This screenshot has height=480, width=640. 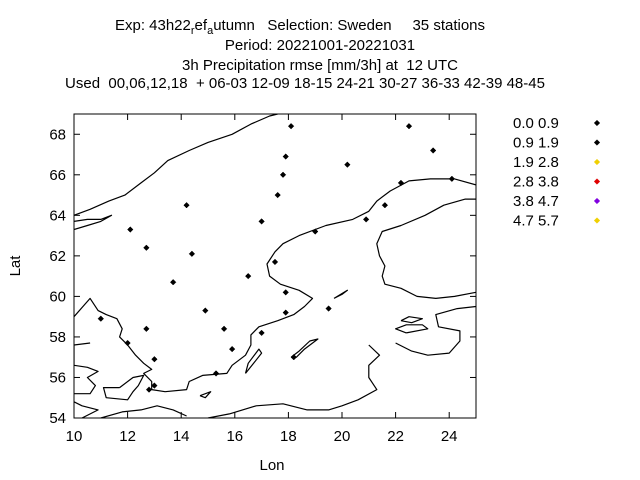 What do you see at coordinates (181, 436) in the screenshot?
I see `x-tick-label-14: 14` at bounding box center [181, 436].